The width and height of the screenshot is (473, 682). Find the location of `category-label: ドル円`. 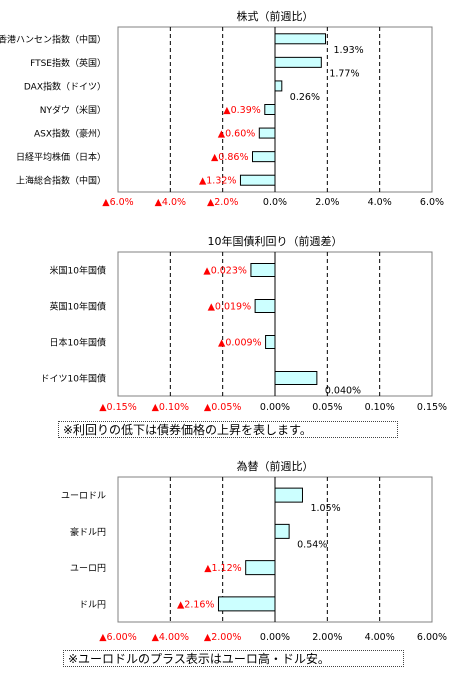

category-label: ドル円 is located at coordinates (92, 604).